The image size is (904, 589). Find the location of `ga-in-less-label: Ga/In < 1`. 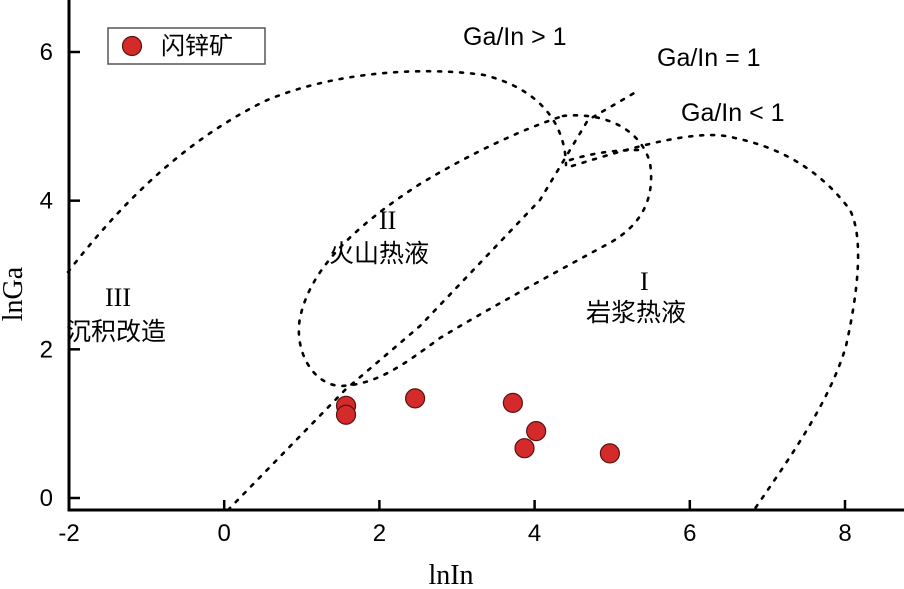

ga-in-less-label: Ga/In < 1 is located at coordinates (733, 113).